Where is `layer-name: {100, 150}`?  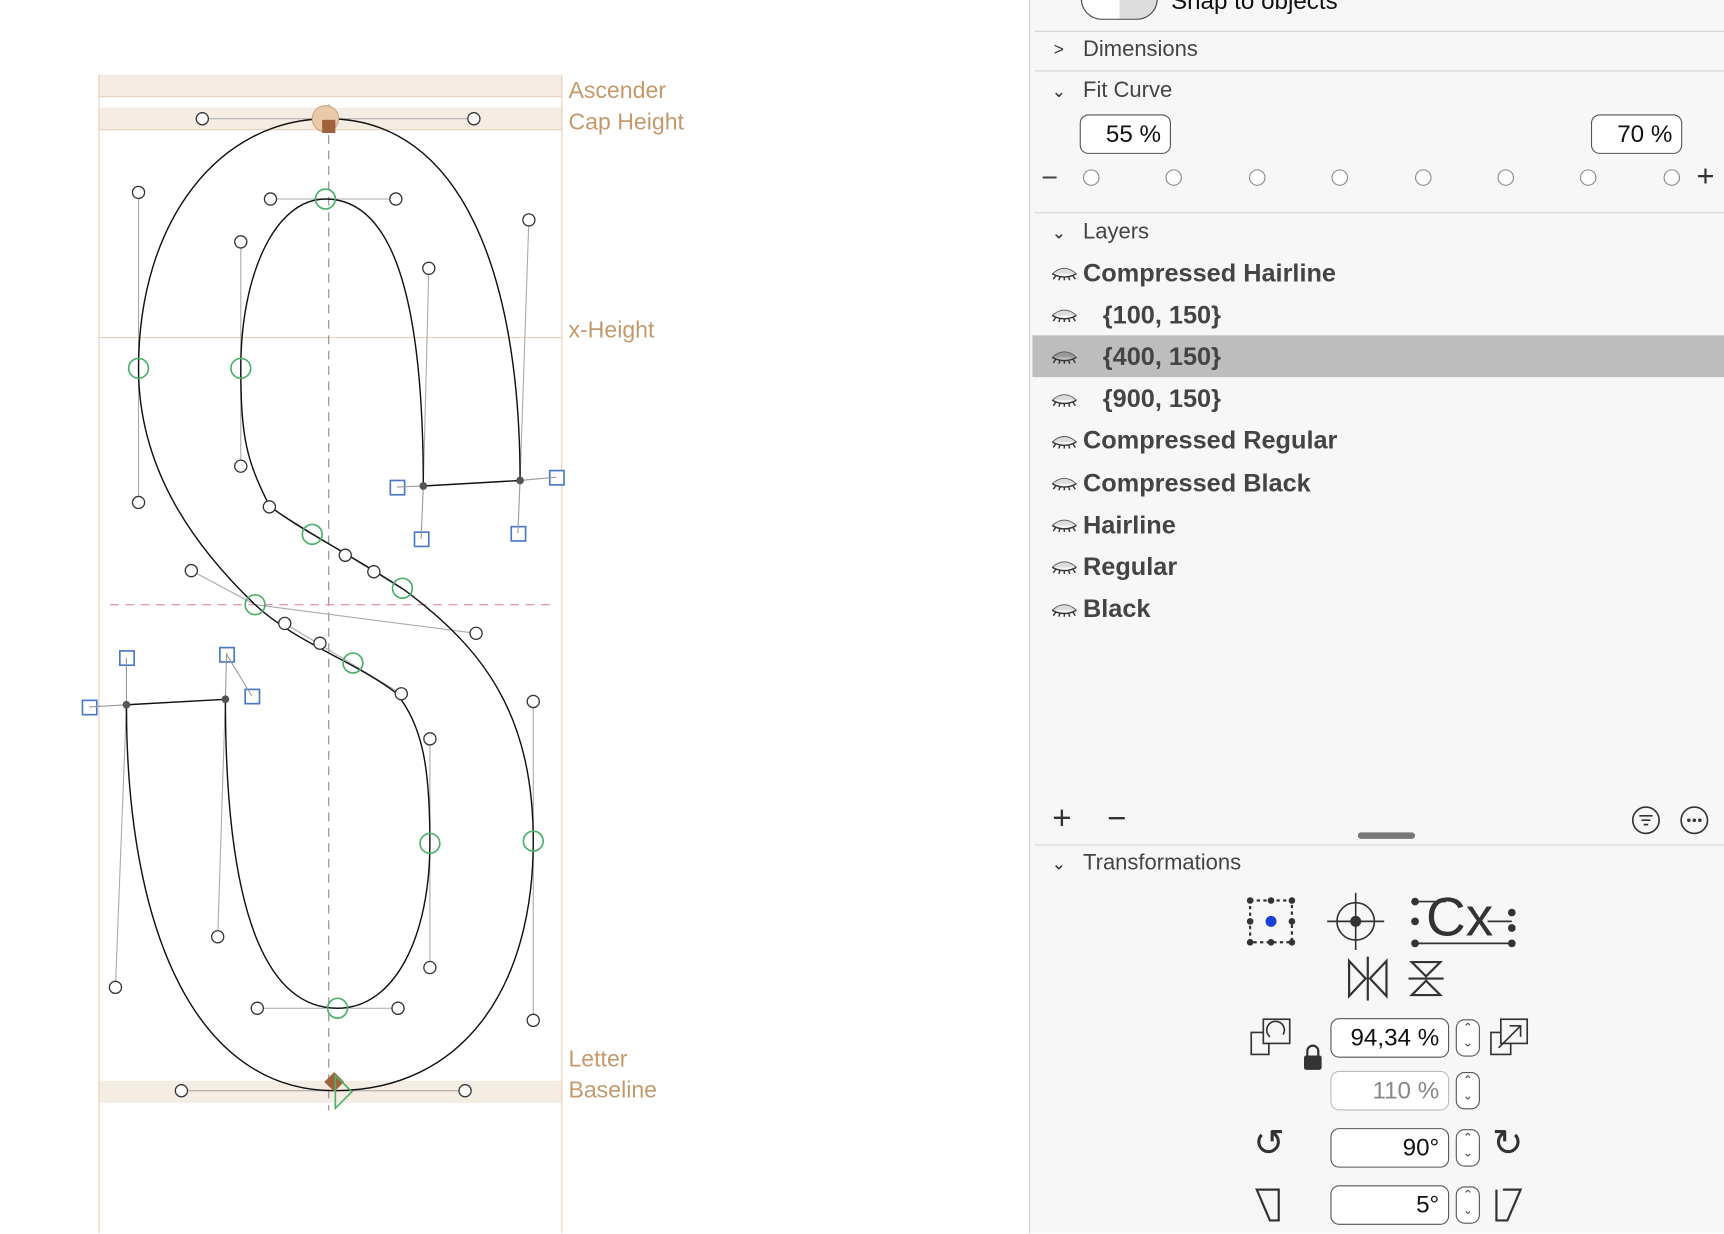 layer-name: {100, 150} is located at coordinates (1161, 314).